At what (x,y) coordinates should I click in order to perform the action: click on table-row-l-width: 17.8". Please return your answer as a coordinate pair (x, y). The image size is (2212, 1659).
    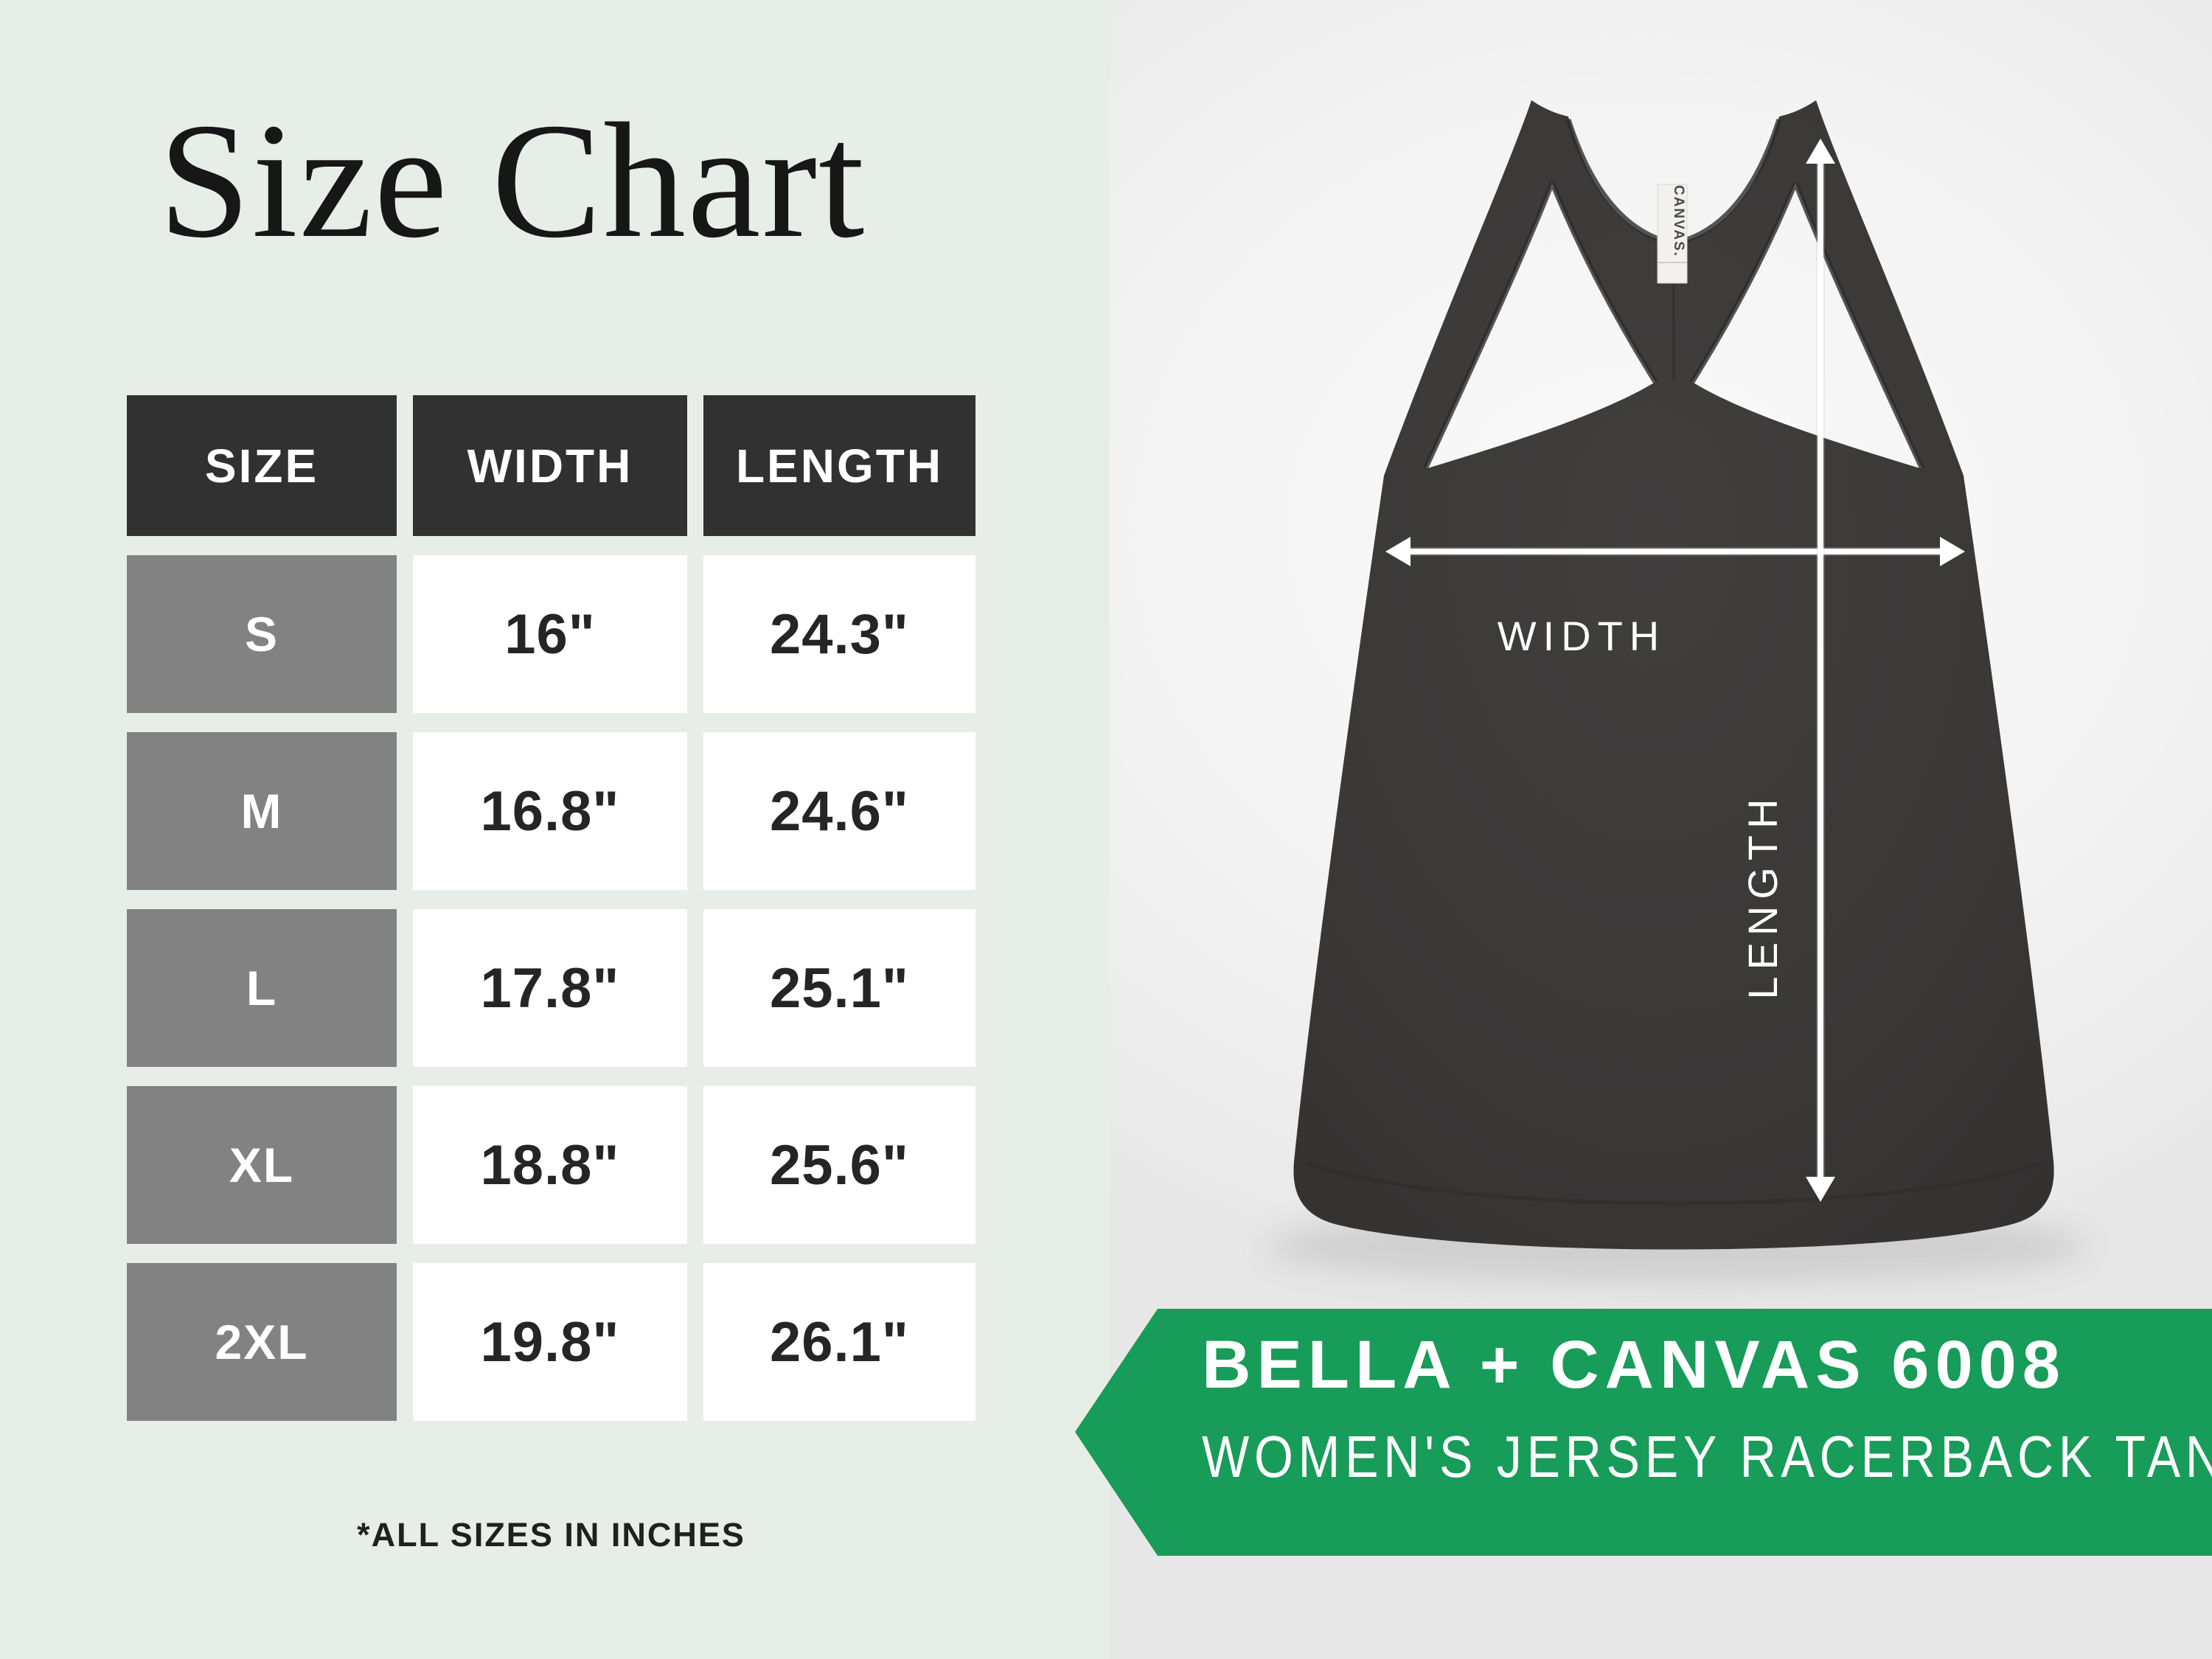
    Looking at the image, I should click on (550, 988).